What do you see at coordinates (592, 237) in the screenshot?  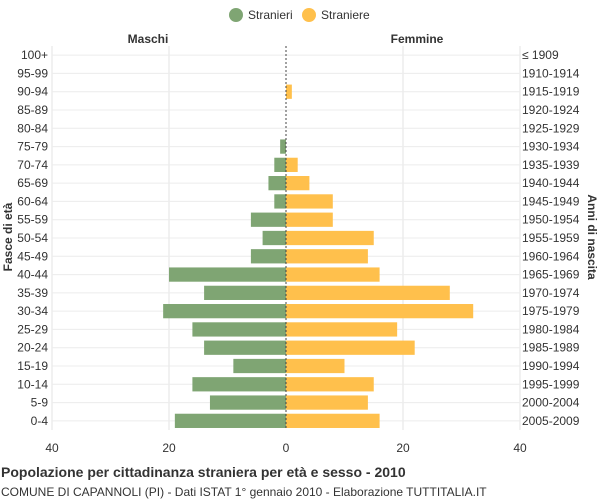 I see `y-axis-label-right: Anni di nascita` at bounding box center [592, 237].